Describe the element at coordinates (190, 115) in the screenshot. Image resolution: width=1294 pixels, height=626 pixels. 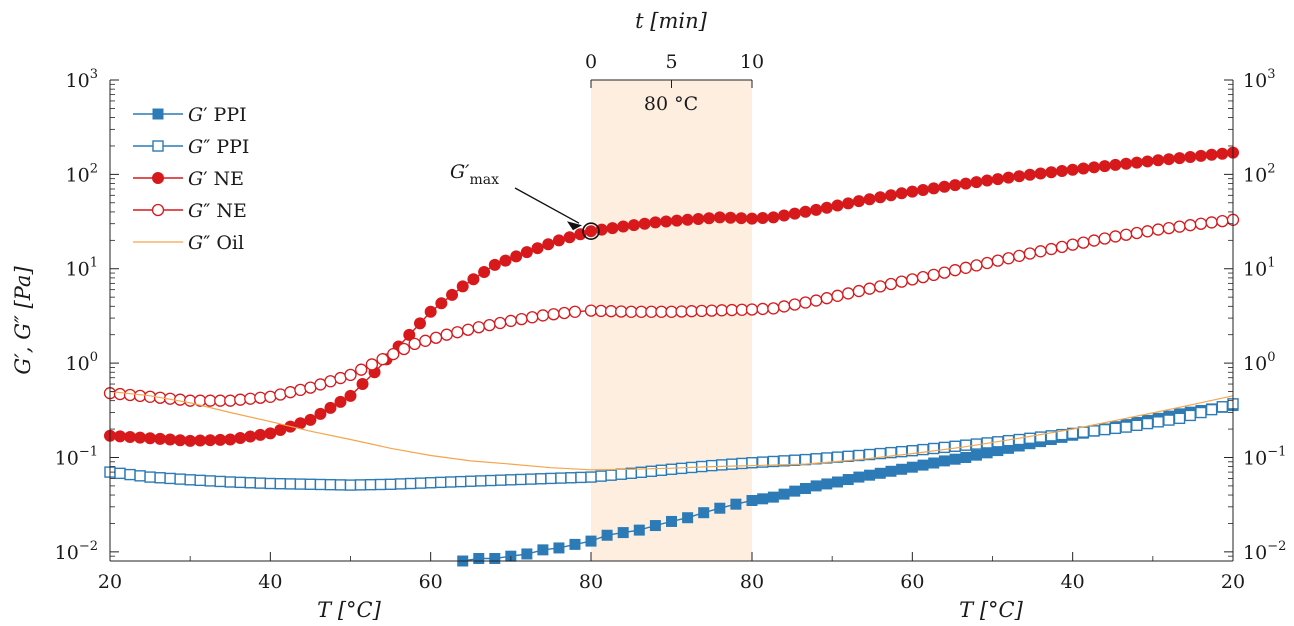
I see `legend-item: G′ PPI` at that location.